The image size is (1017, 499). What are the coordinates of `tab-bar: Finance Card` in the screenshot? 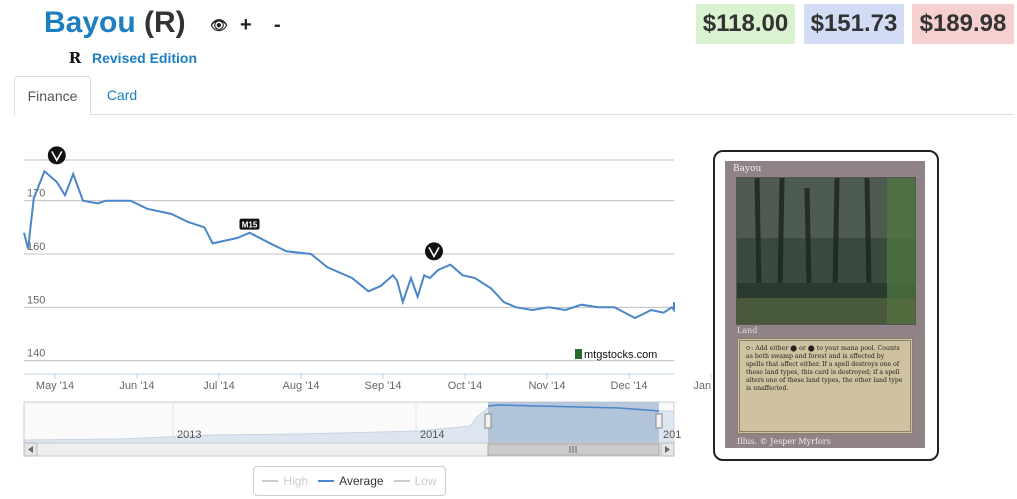 It's located at (514, 96).